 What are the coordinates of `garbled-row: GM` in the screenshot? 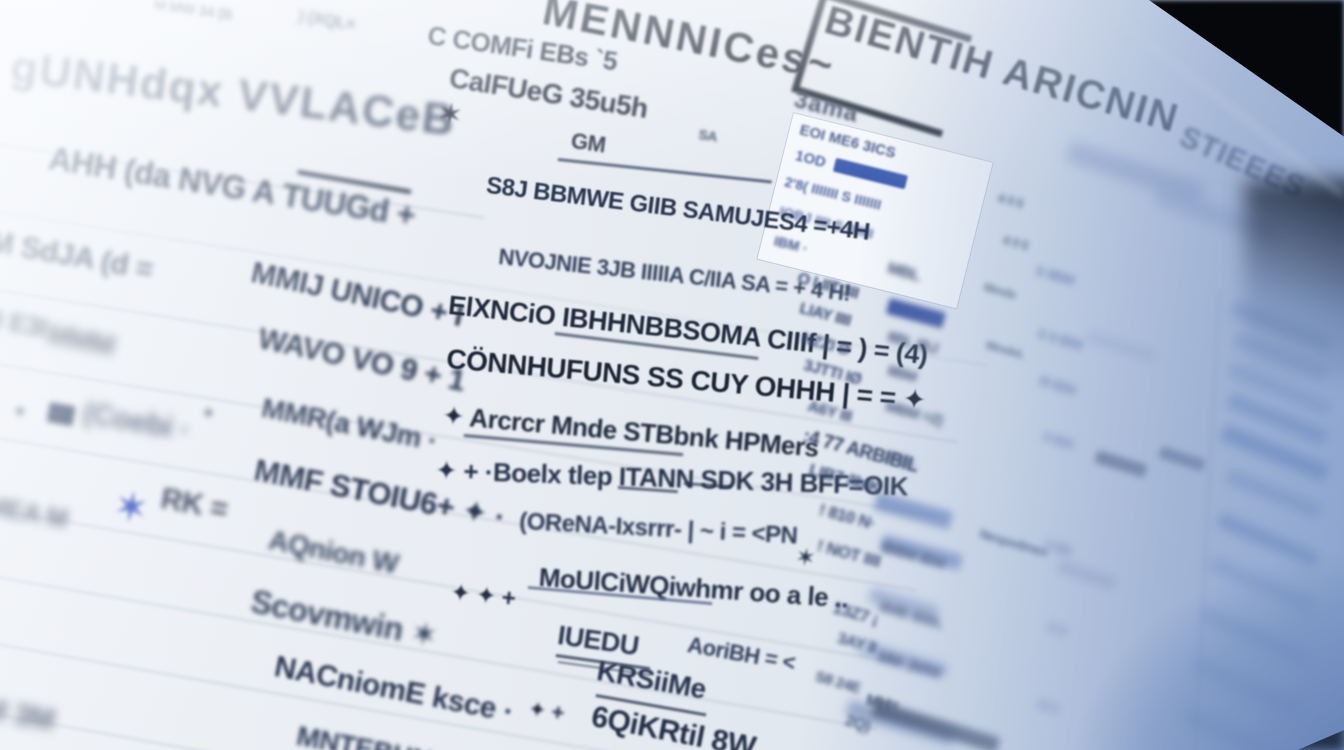 It's located at (588, 143).